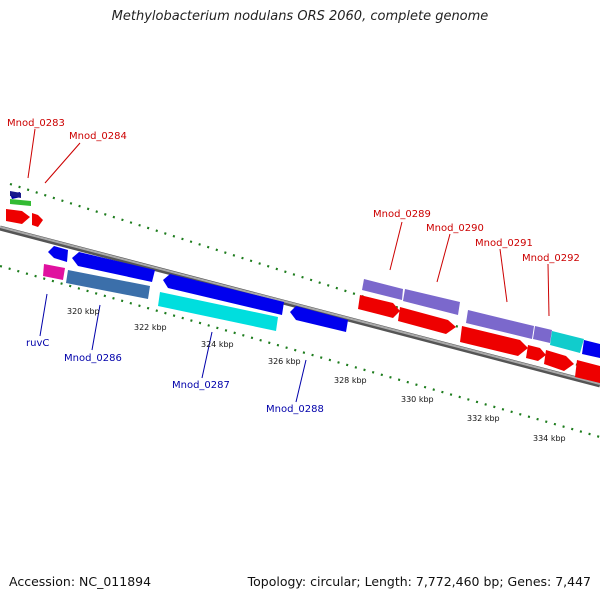 This screenshot has height=600, width=600. Describe the element at coordinates (549, 438) in the screenshot. I see `tick-label: 334 kbp` at that location.